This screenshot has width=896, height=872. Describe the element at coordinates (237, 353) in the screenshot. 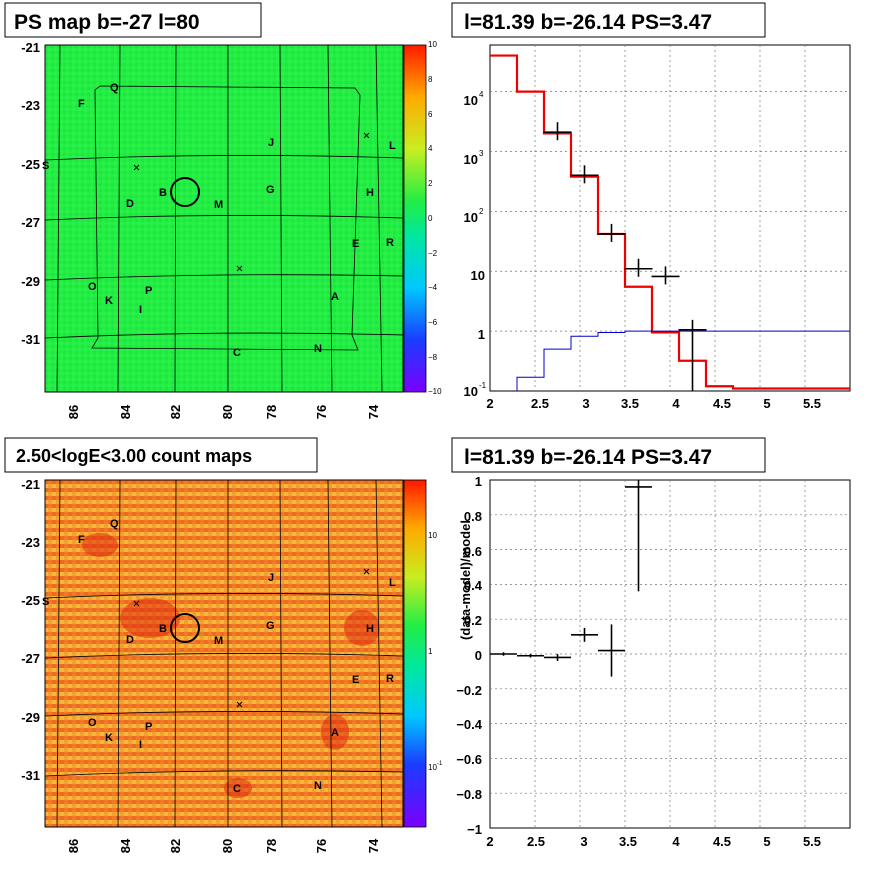

I see `source-label: C` at that location.